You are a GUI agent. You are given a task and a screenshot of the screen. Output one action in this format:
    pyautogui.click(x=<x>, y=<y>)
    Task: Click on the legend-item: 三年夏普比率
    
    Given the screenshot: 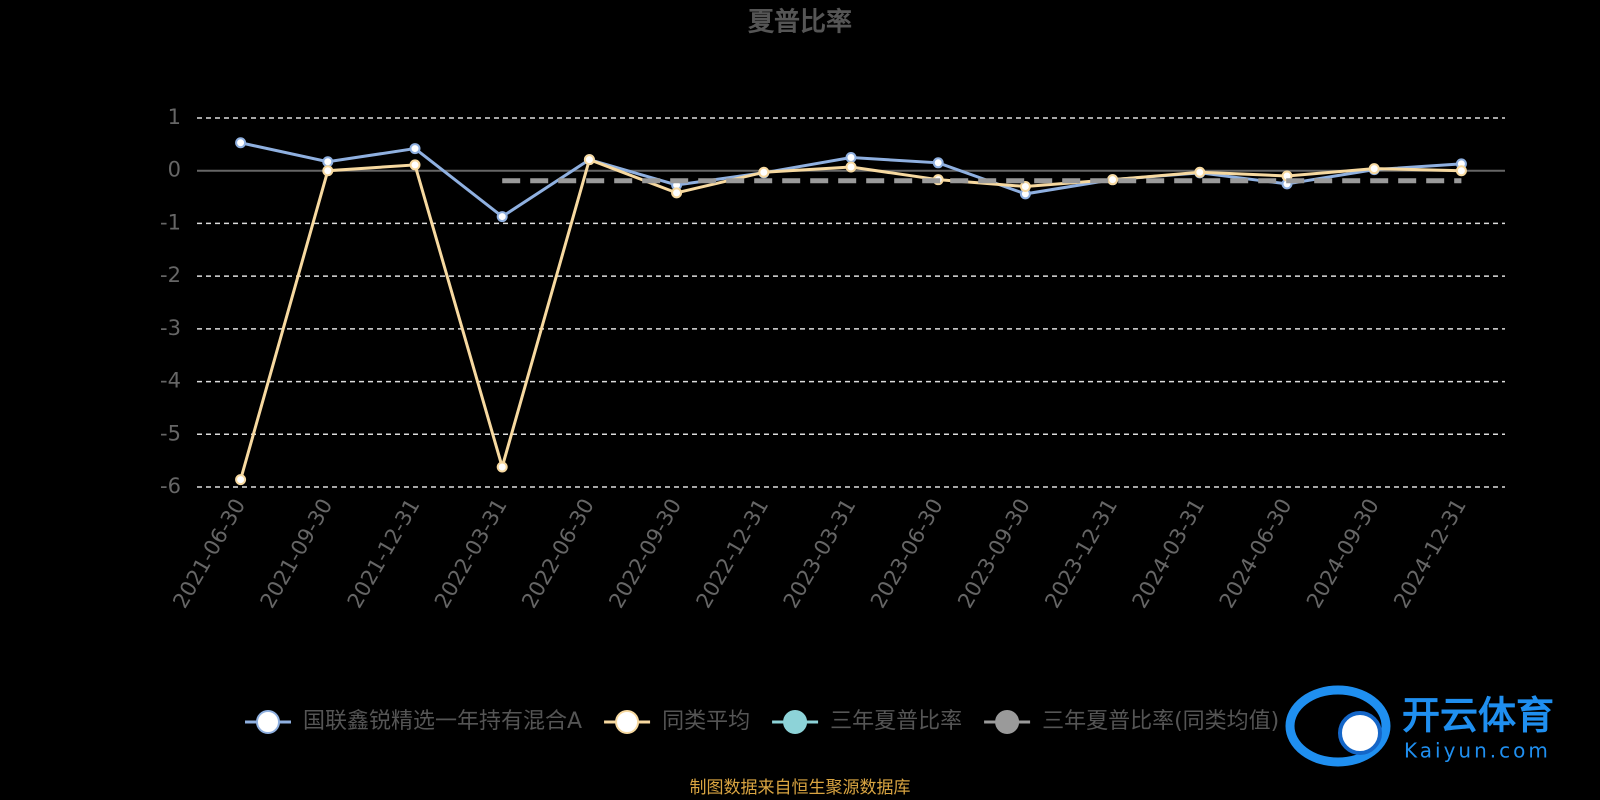 What is the action you would take?
    pyautogui.click(x=867, y=721)
    